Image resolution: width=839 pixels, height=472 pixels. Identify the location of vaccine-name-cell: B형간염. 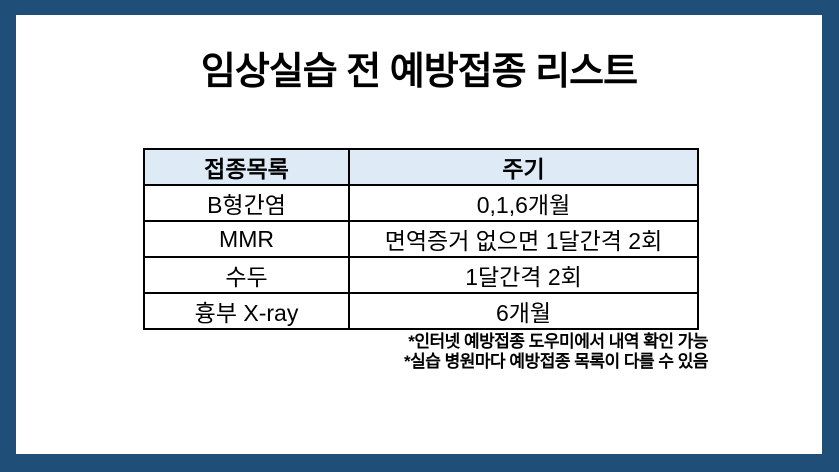
(246, 203).